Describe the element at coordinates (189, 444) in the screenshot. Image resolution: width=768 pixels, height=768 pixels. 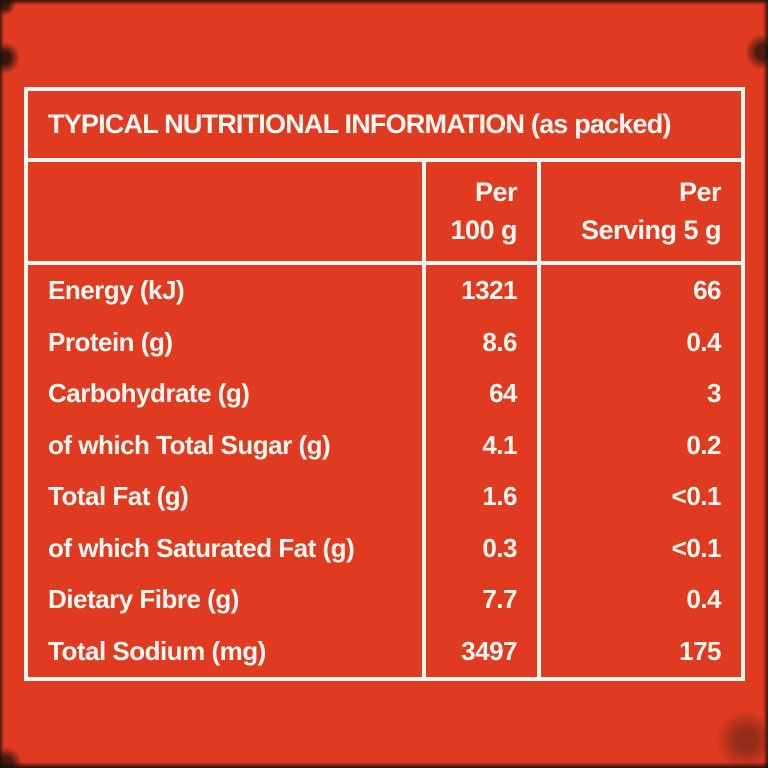
I see `row-label: of which Total Sugar (g)` at that location.